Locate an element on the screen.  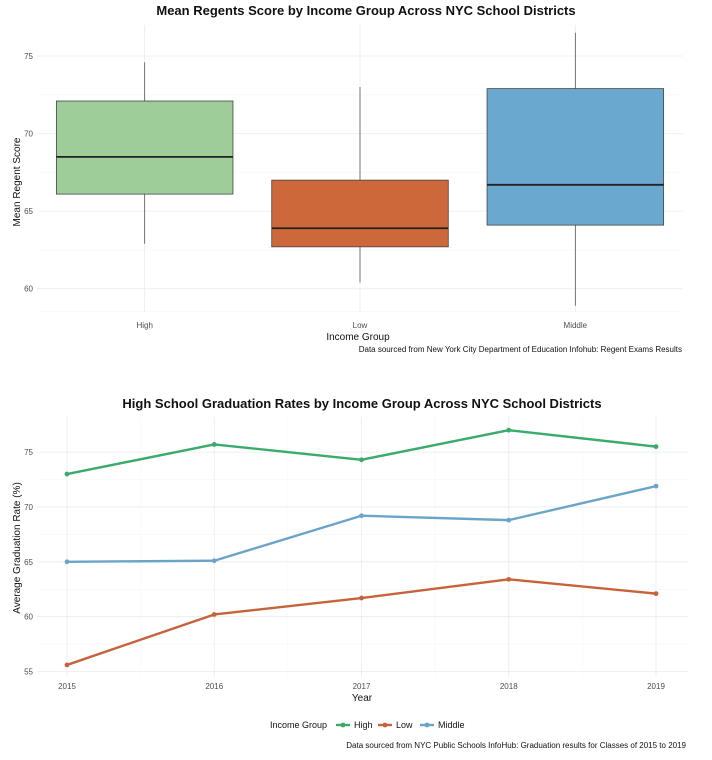
box-low is located at coordinates (360, 185).